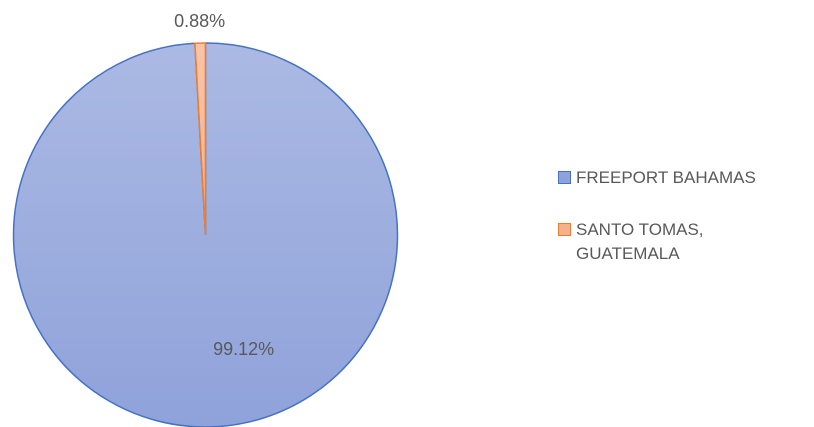 The width and height of the screenshot is (814, 427). I want to click on data-label: 0.88%, so click(199, 21).